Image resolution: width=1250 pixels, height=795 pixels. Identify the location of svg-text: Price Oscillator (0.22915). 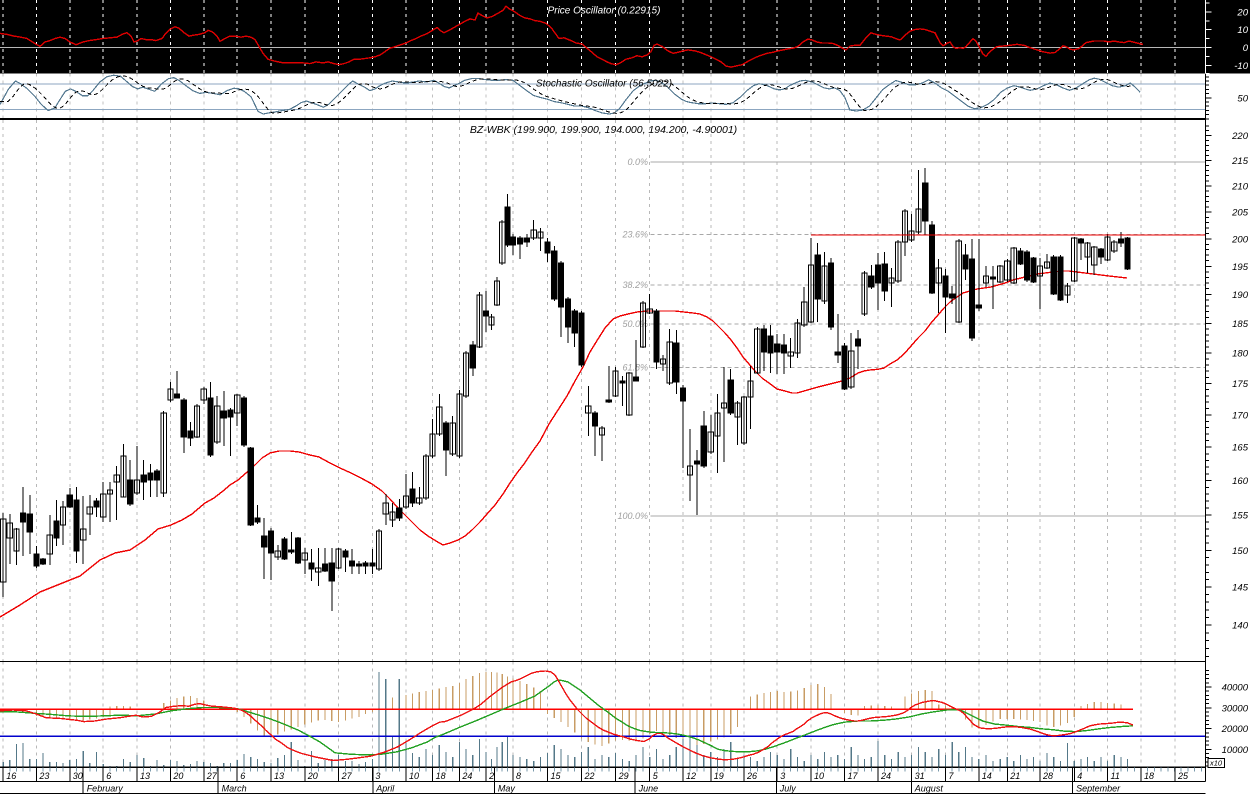
(604, 11).